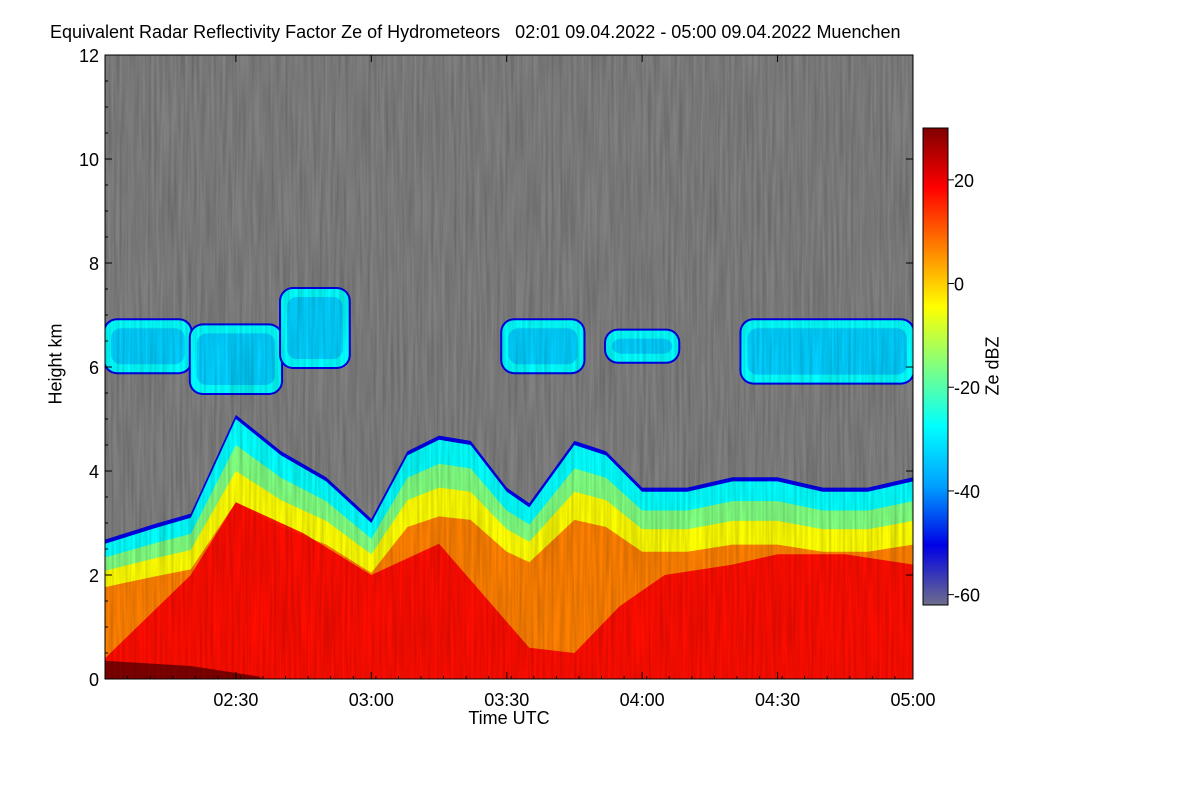 The image size is (1200, 800). I want to click on x-tick-label: 05:00, so click(912, 700).